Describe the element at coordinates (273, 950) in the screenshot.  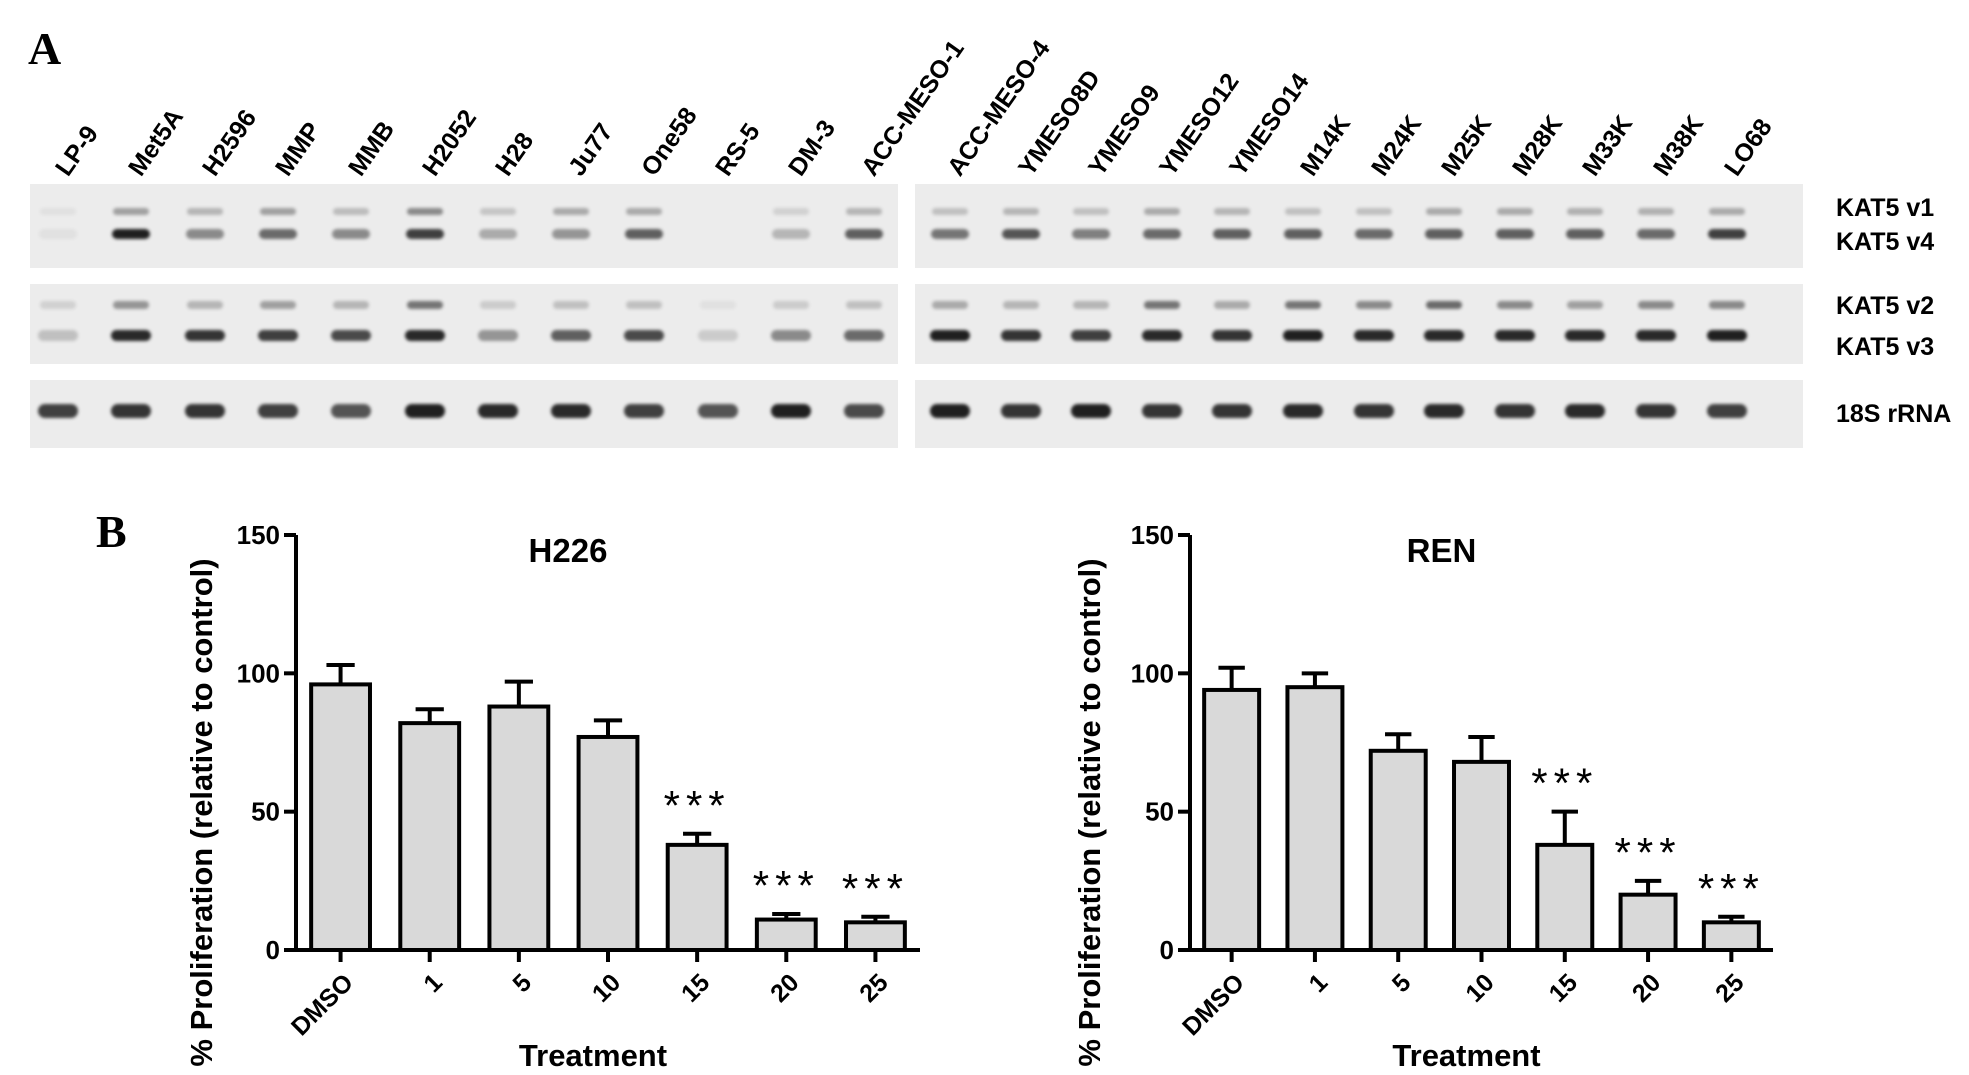
I see `h226-ytick-label-0: 0` at that location.